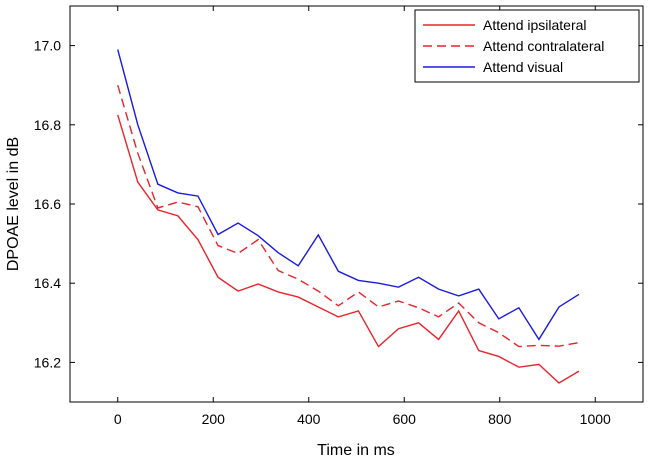 This screenshot has height=466, width=657. Describe the element at coordinates (595, 419) in the screenshot. I see `x-tick-label: 1000` at that location.